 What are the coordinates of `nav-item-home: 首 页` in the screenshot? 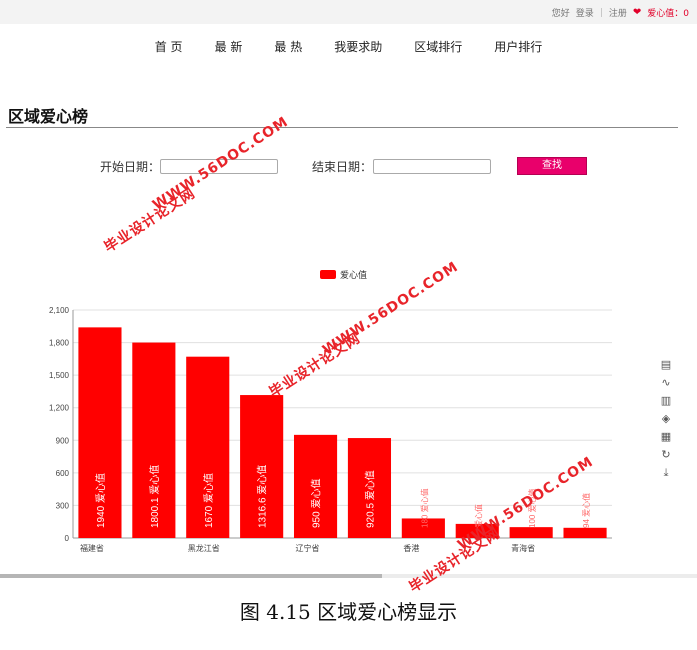 It's located at (168, 47).